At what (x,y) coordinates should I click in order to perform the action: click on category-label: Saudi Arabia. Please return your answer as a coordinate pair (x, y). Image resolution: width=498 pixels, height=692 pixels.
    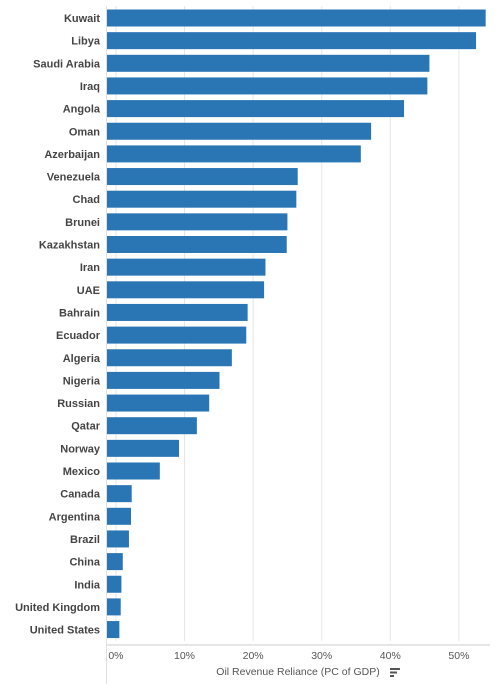
    Looking at the image, I should click on (67, 64).